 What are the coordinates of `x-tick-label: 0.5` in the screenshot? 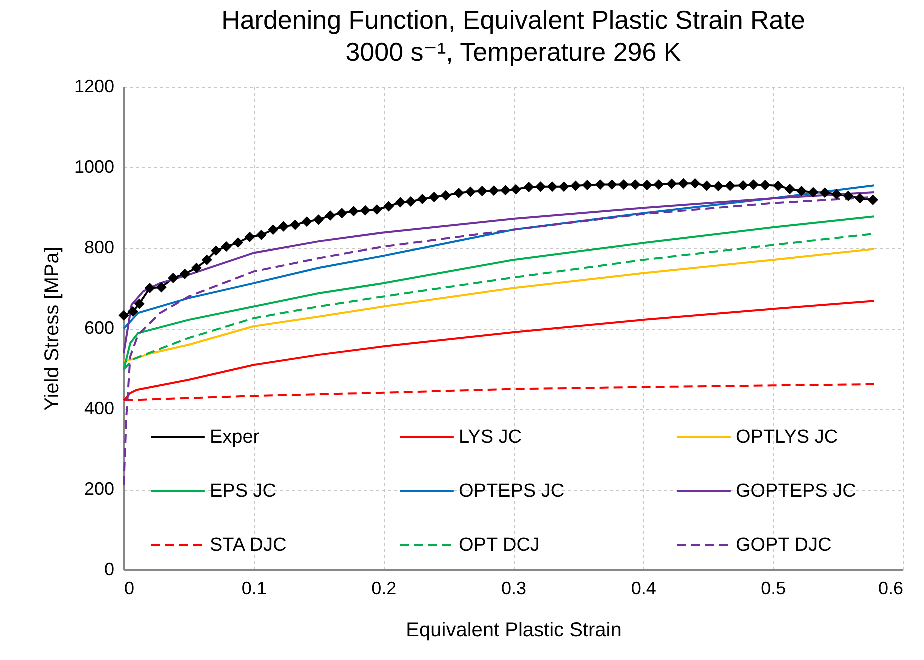 It's located at (773, 588).